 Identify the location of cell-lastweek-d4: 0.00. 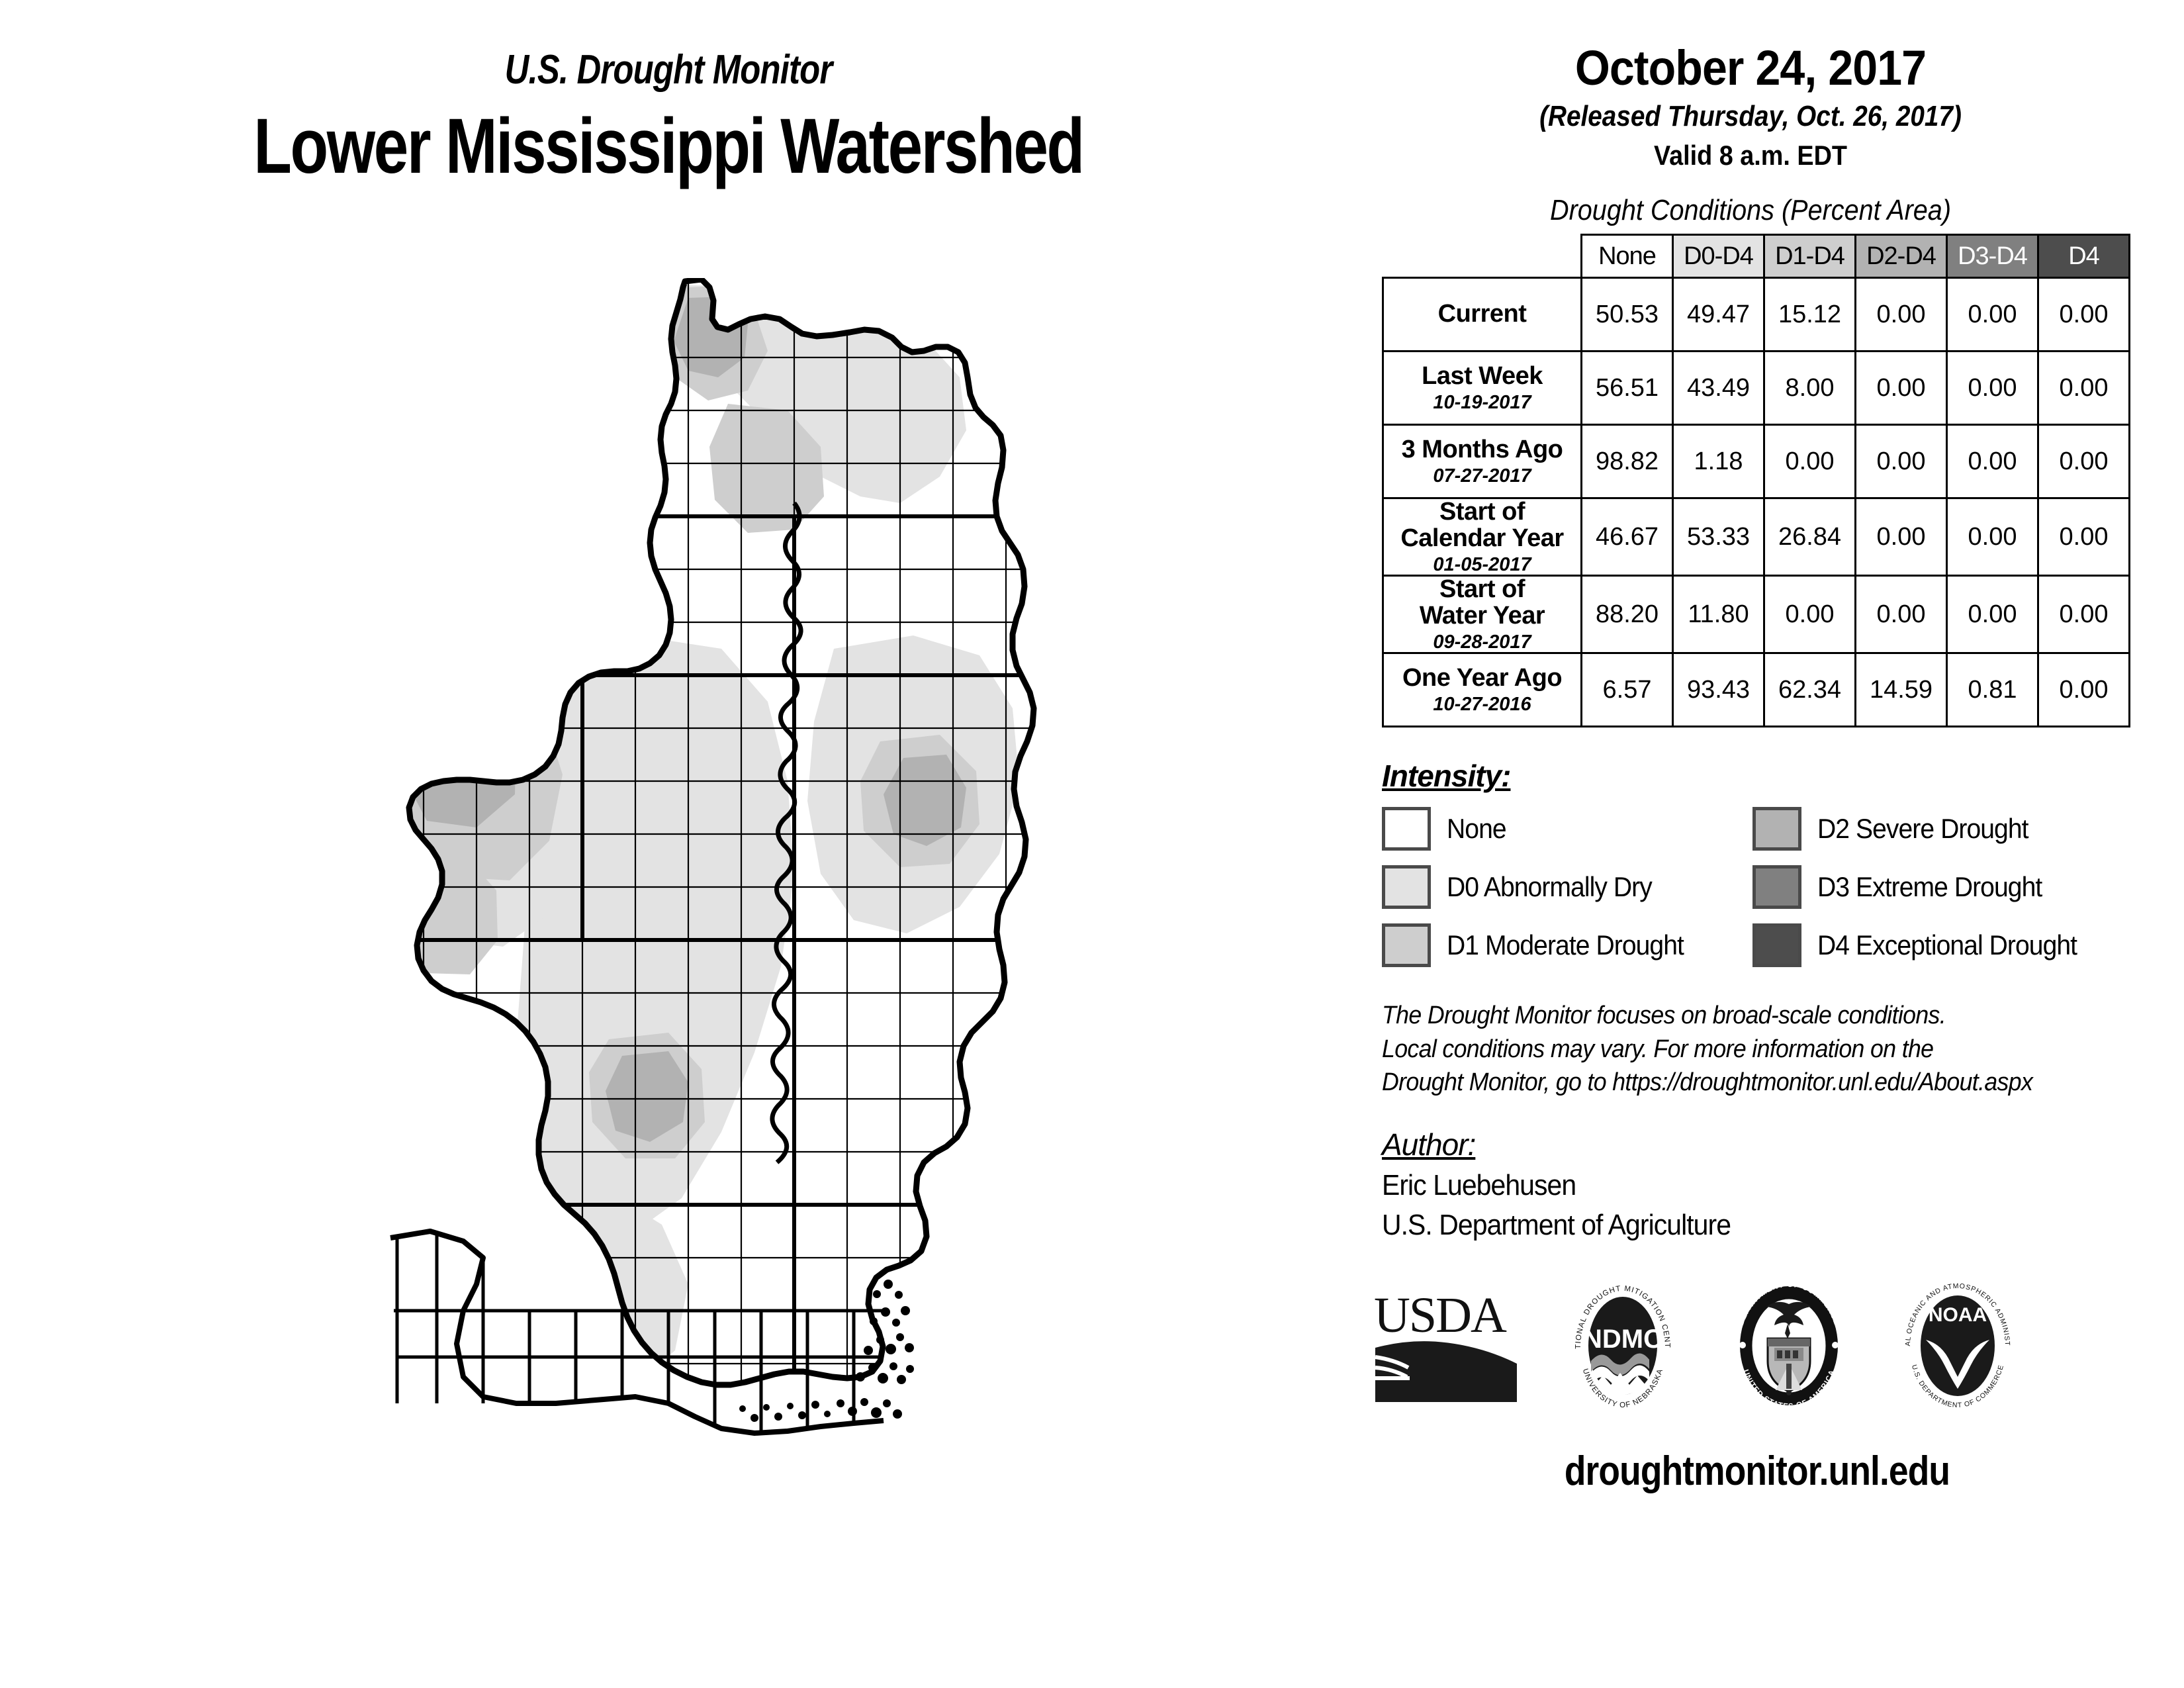
(2083, 388).